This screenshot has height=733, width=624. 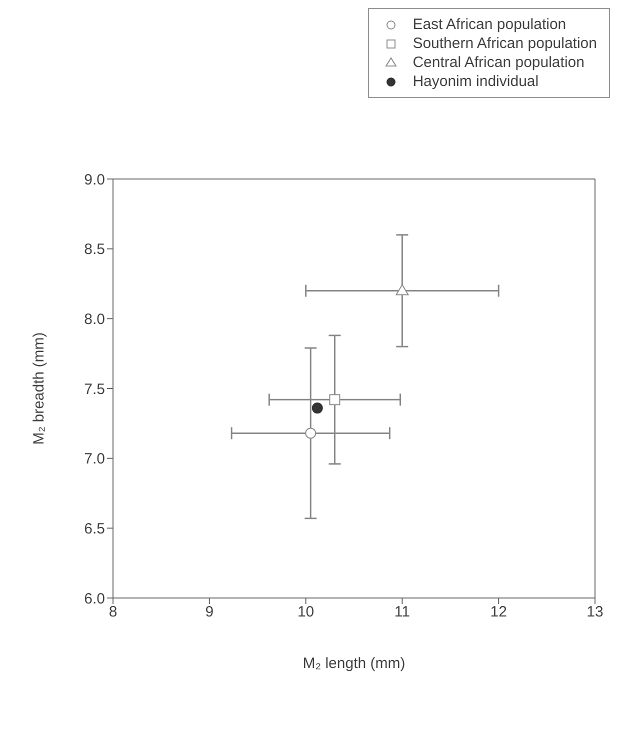 What do you see at coordinates (489, 24) in the screenshot?
I see `legend-label: East African population` at bounding box center [489, 24].